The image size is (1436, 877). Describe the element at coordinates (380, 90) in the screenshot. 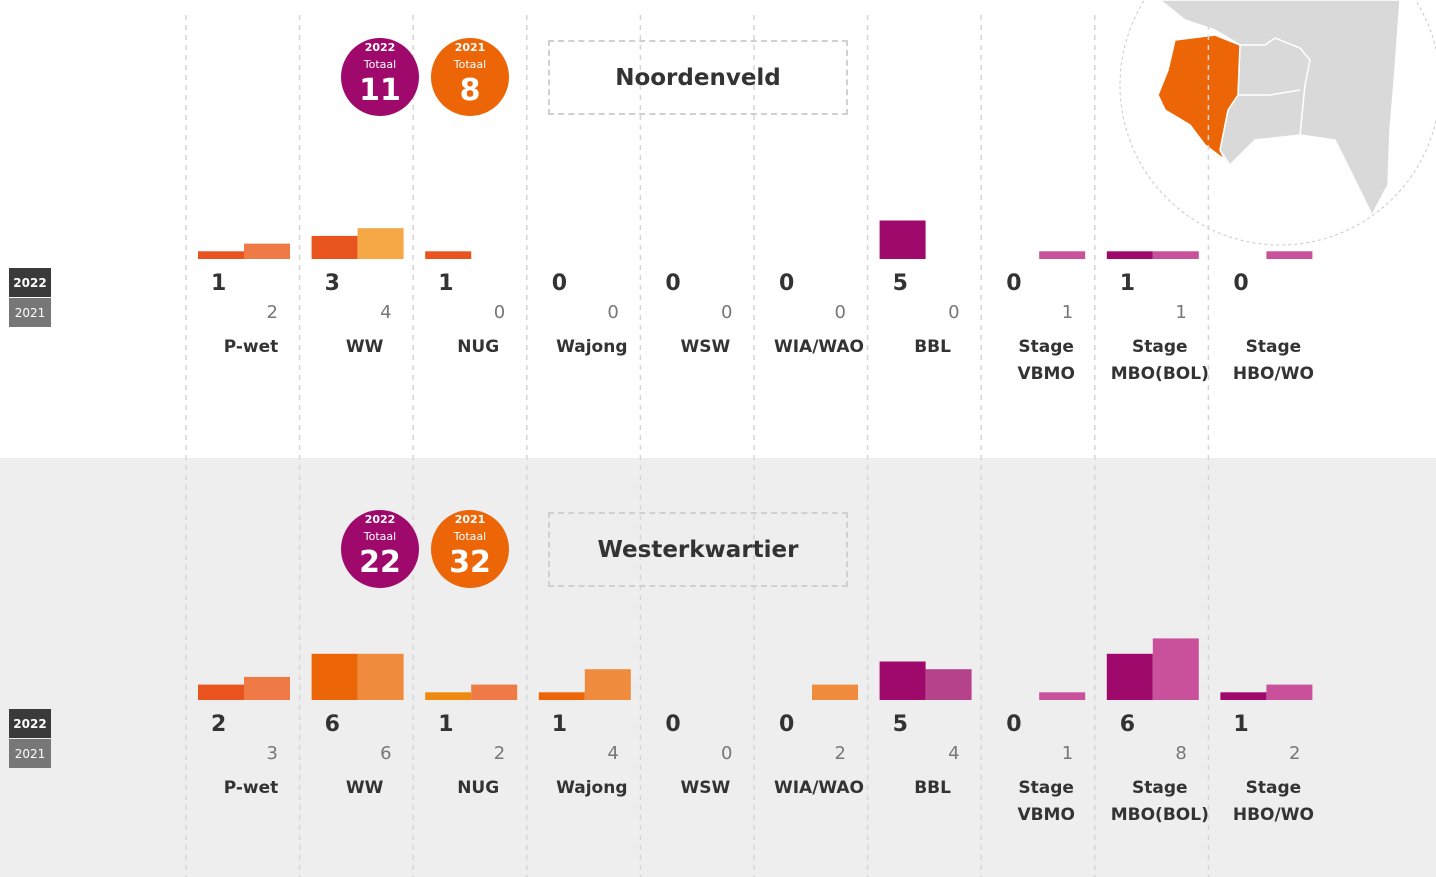

I see `total-value: 11` at that location.